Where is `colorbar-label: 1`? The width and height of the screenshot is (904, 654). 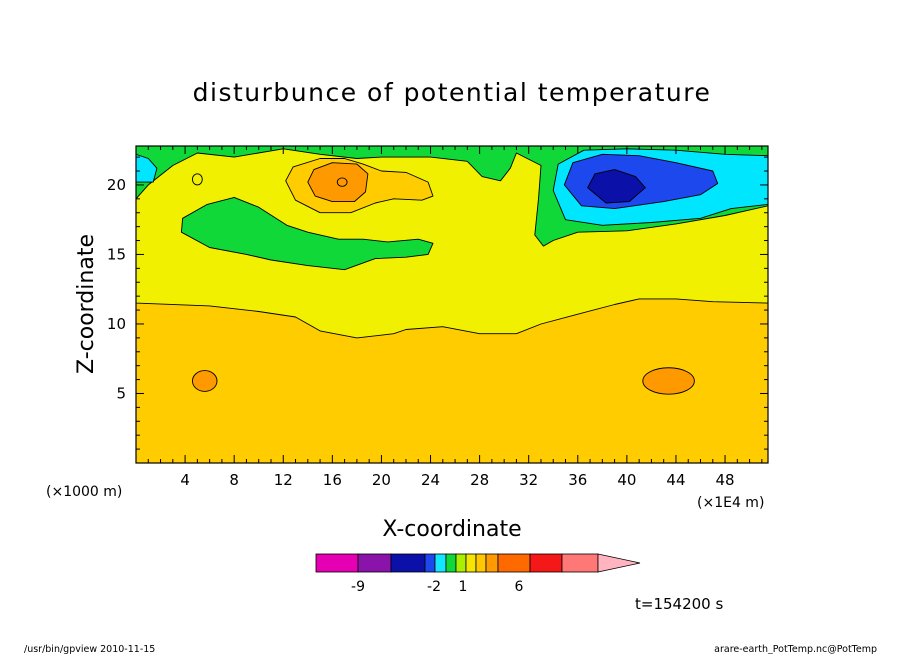
colorbar-label: 1 is located at coordinates (463, 587).